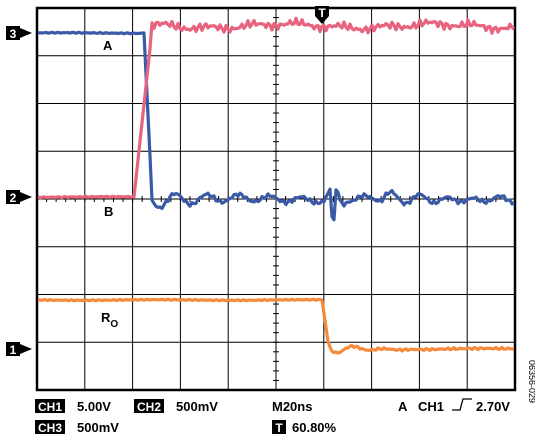 The image size is (535, 442). Describe the element at coordinates (106, 317) in the screenshot. I see `trace-label-main: R` at that location.